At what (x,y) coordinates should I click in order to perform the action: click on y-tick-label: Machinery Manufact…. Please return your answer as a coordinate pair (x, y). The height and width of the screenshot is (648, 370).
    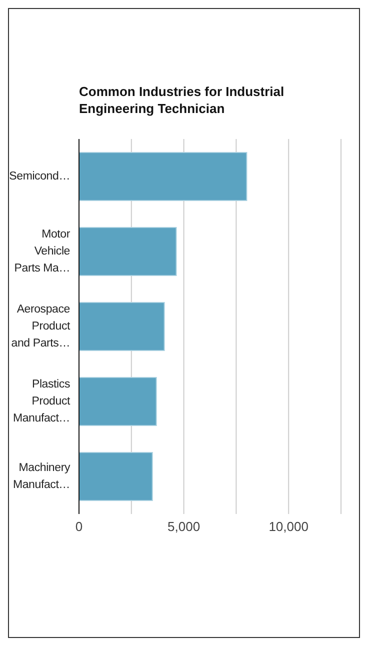
    Looking at the image, I should click on (41, 476).